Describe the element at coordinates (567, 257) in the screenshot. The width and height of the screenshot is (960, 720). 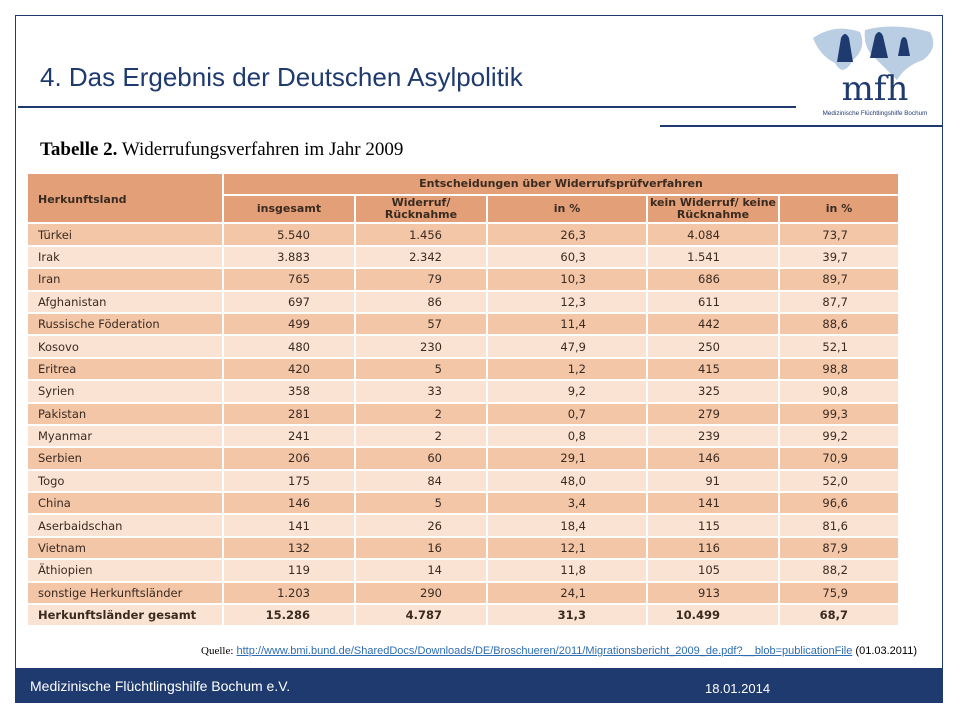
I see `table-cell: 60,3` at that location.